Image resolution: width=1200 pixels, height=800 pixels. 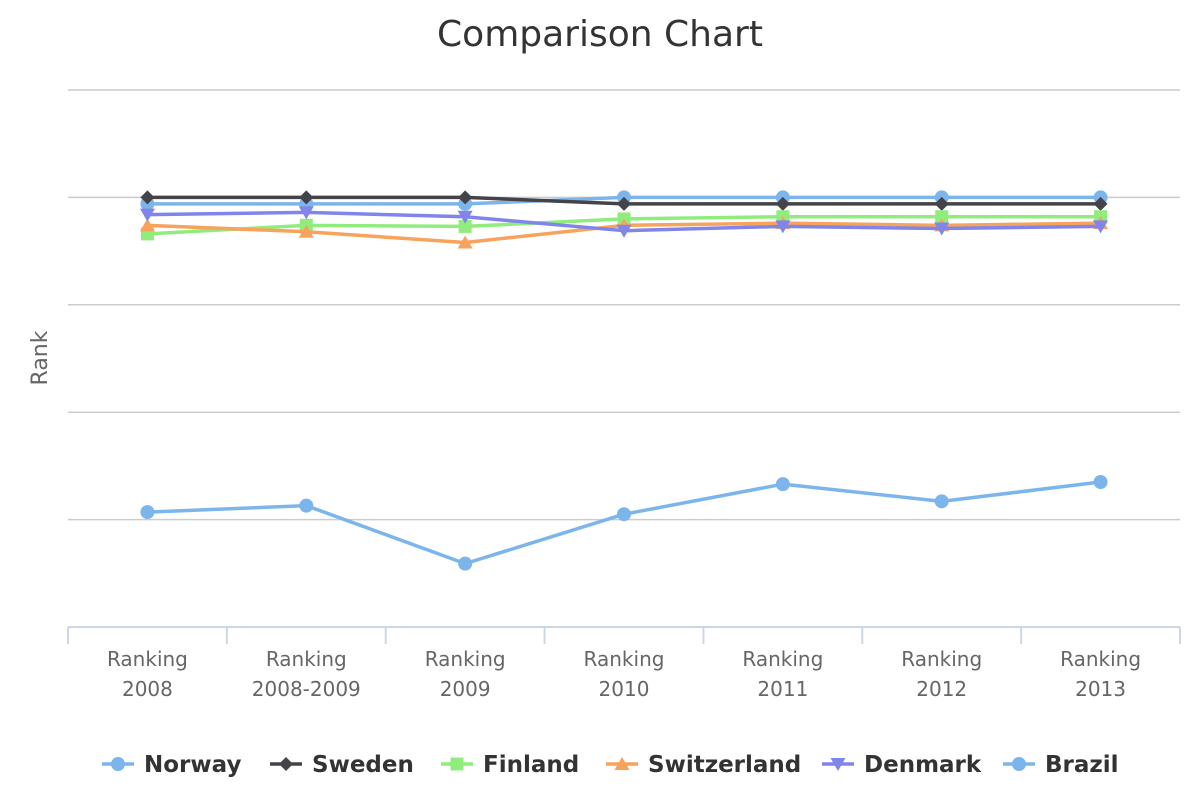 I want to click on legend-label-brazil: Brazil, so click(x=1082, y=765).